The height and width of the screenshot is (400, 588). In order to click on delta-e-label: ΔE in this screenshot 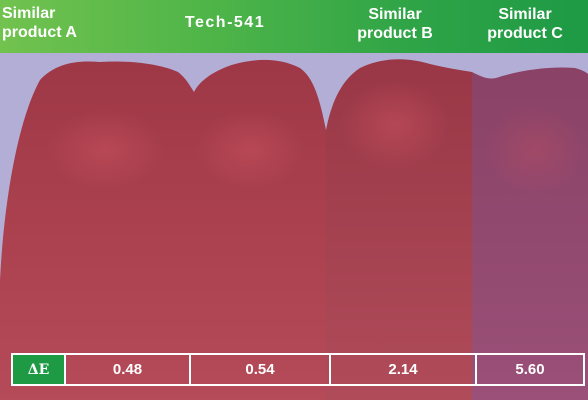, I will do `click(38, 369)`.